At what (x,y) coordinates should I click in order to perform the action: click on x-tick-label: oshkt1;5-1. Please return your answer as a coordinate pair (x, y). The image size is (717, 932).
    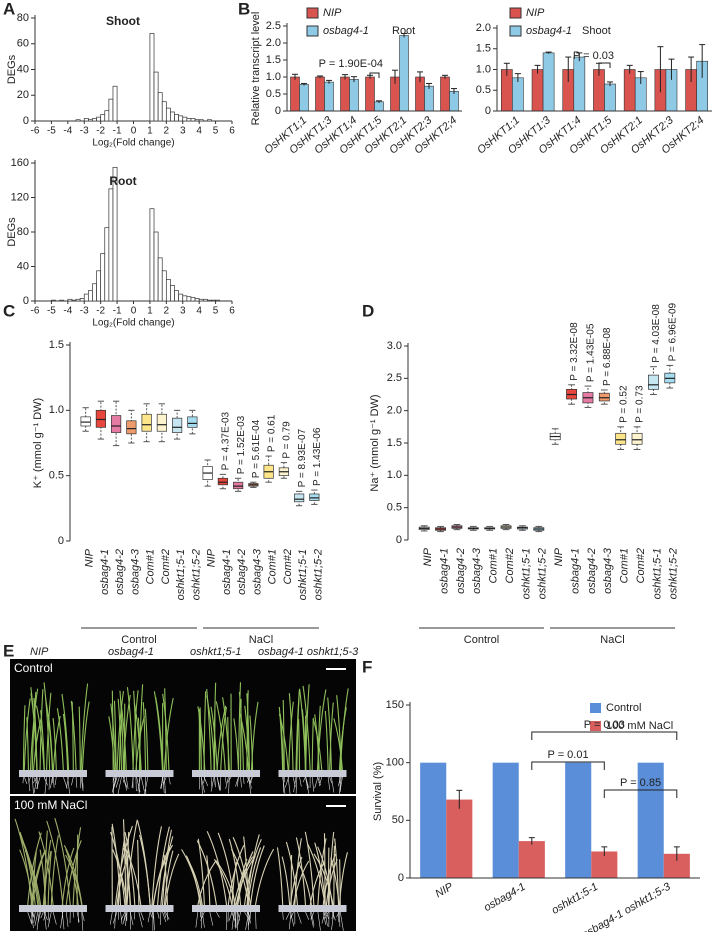
    Looking at the image, I should click on (303, 574).